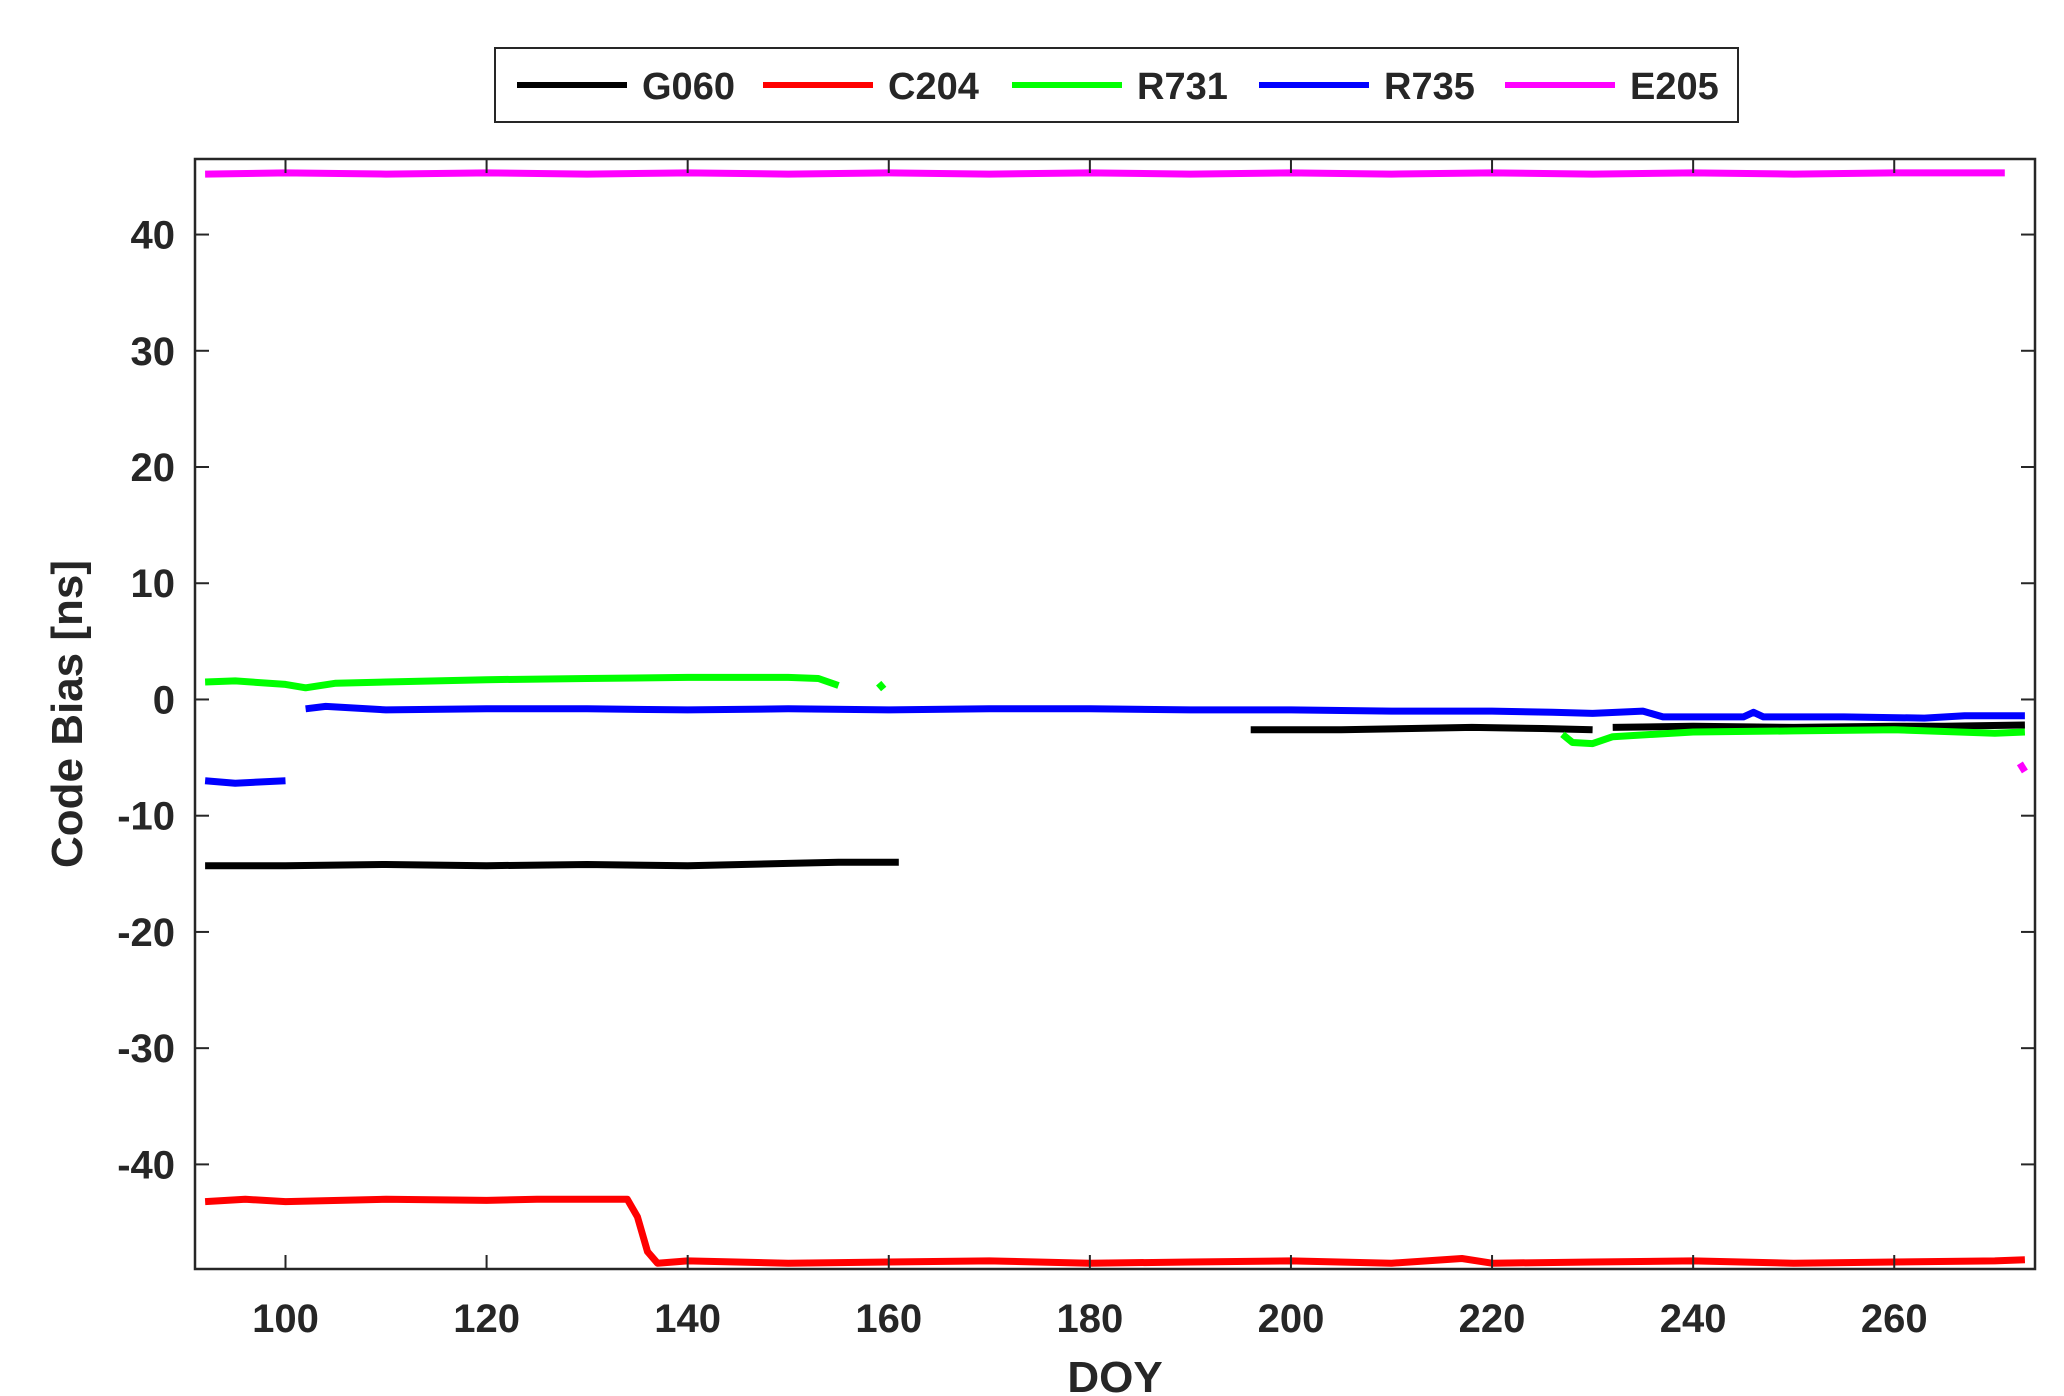 This screenshot has width=2064, height=1396. I want to click on y-tick-label: -10, so click(146, 817).